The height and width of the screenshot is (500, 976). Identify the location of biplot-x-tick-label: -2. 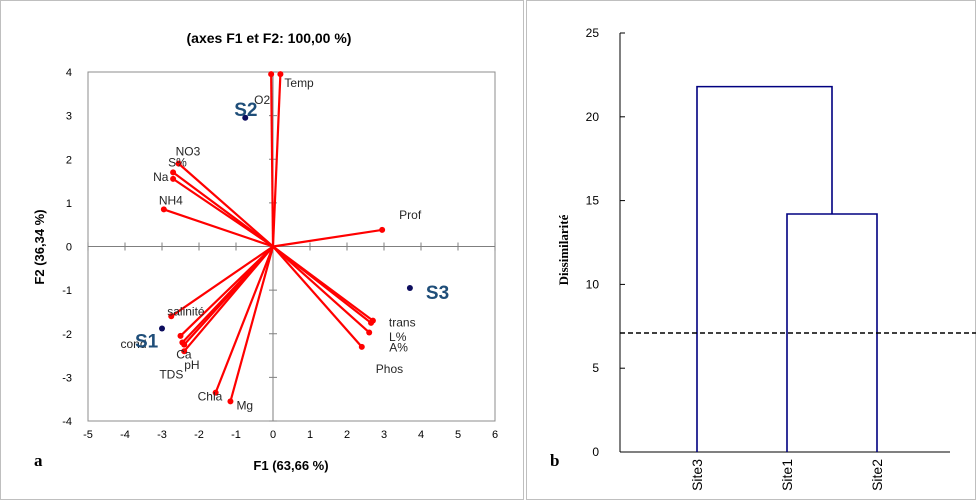
(199, 435).